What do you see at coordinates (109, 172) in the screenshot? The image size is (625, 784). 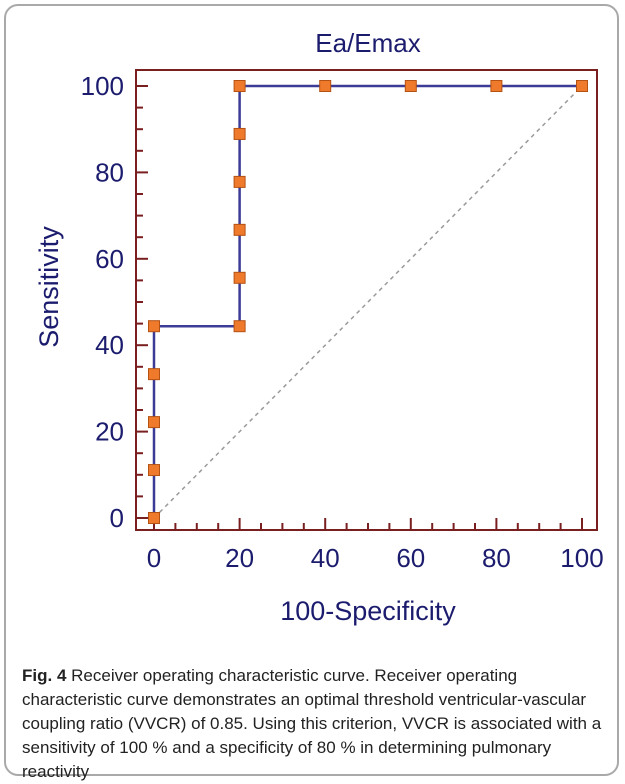 I see `y-tick-label: 80` at bounding box center [109, 172].